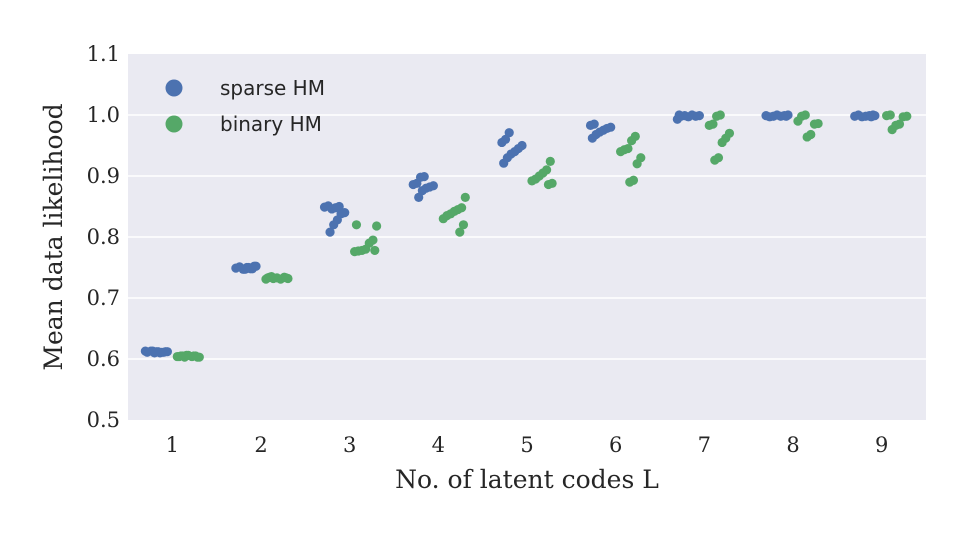 The width and height of the screenshot is (960, 552). I want to click on x-tick-label: 4, so click(438, 445).